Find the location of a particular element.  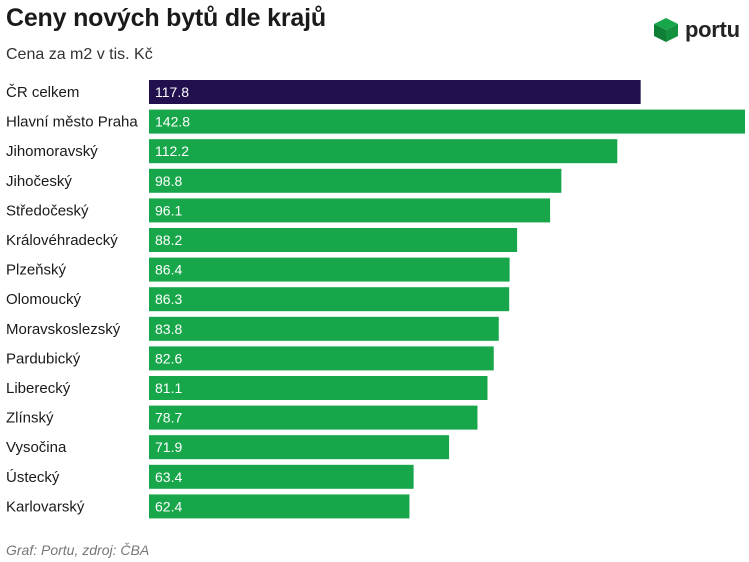

category-label: Středočeský is located at coordinates (47, 210).